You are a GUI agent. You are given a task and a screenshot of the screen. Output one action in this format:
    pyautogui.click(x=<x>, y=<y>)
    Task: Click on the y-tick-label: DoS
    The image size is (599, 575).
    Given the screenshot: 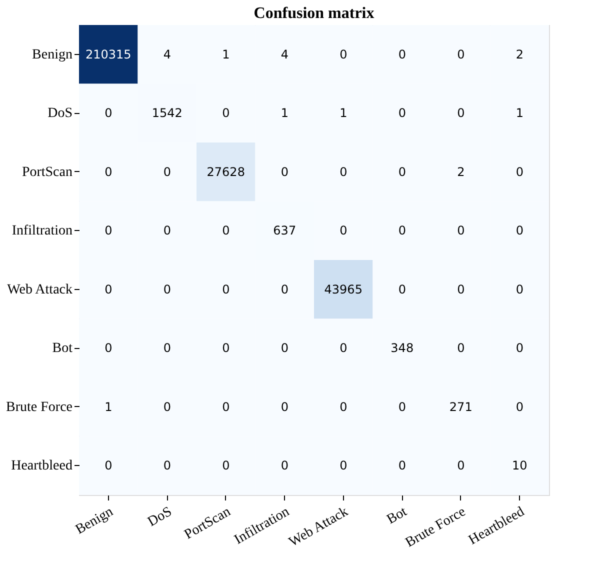 What is the action you would take?
    pyautogui.click(x=60, y=114)
    